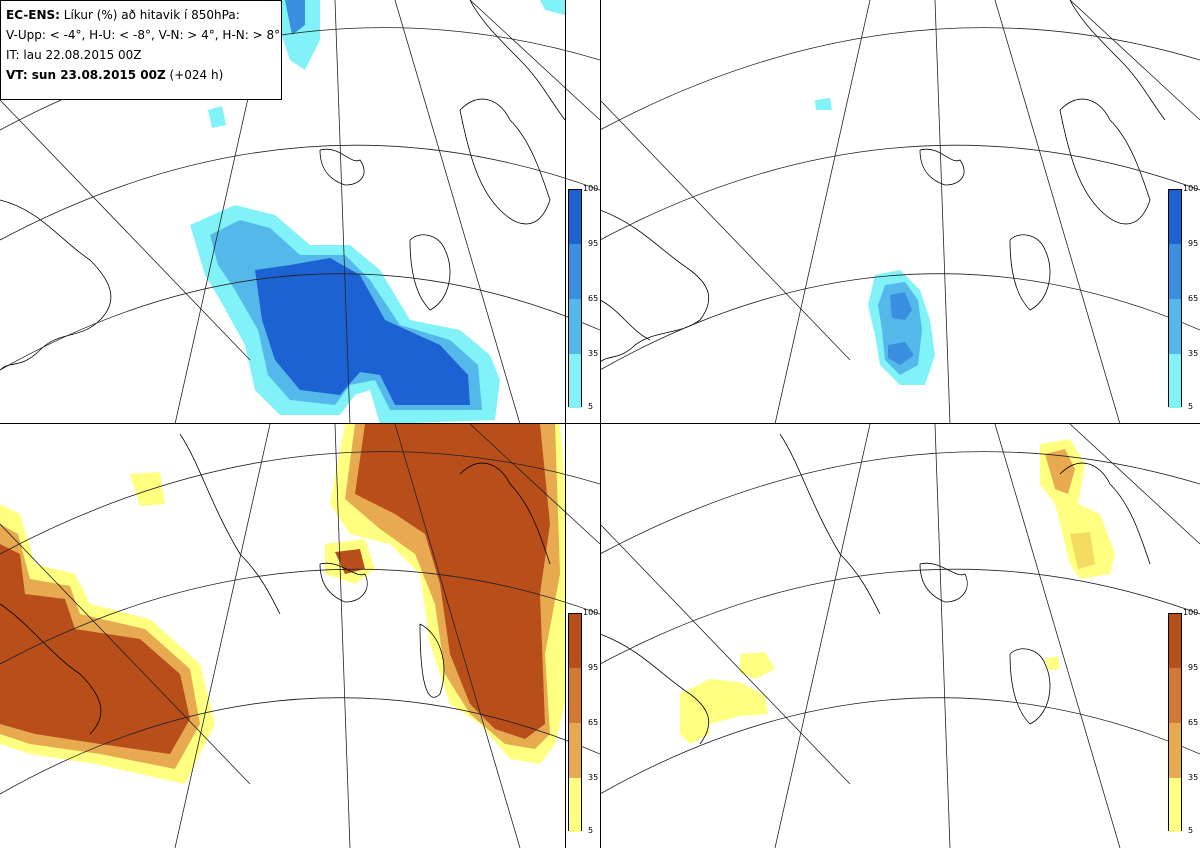  I want to click on prob-5-ne, so click(552, 7).